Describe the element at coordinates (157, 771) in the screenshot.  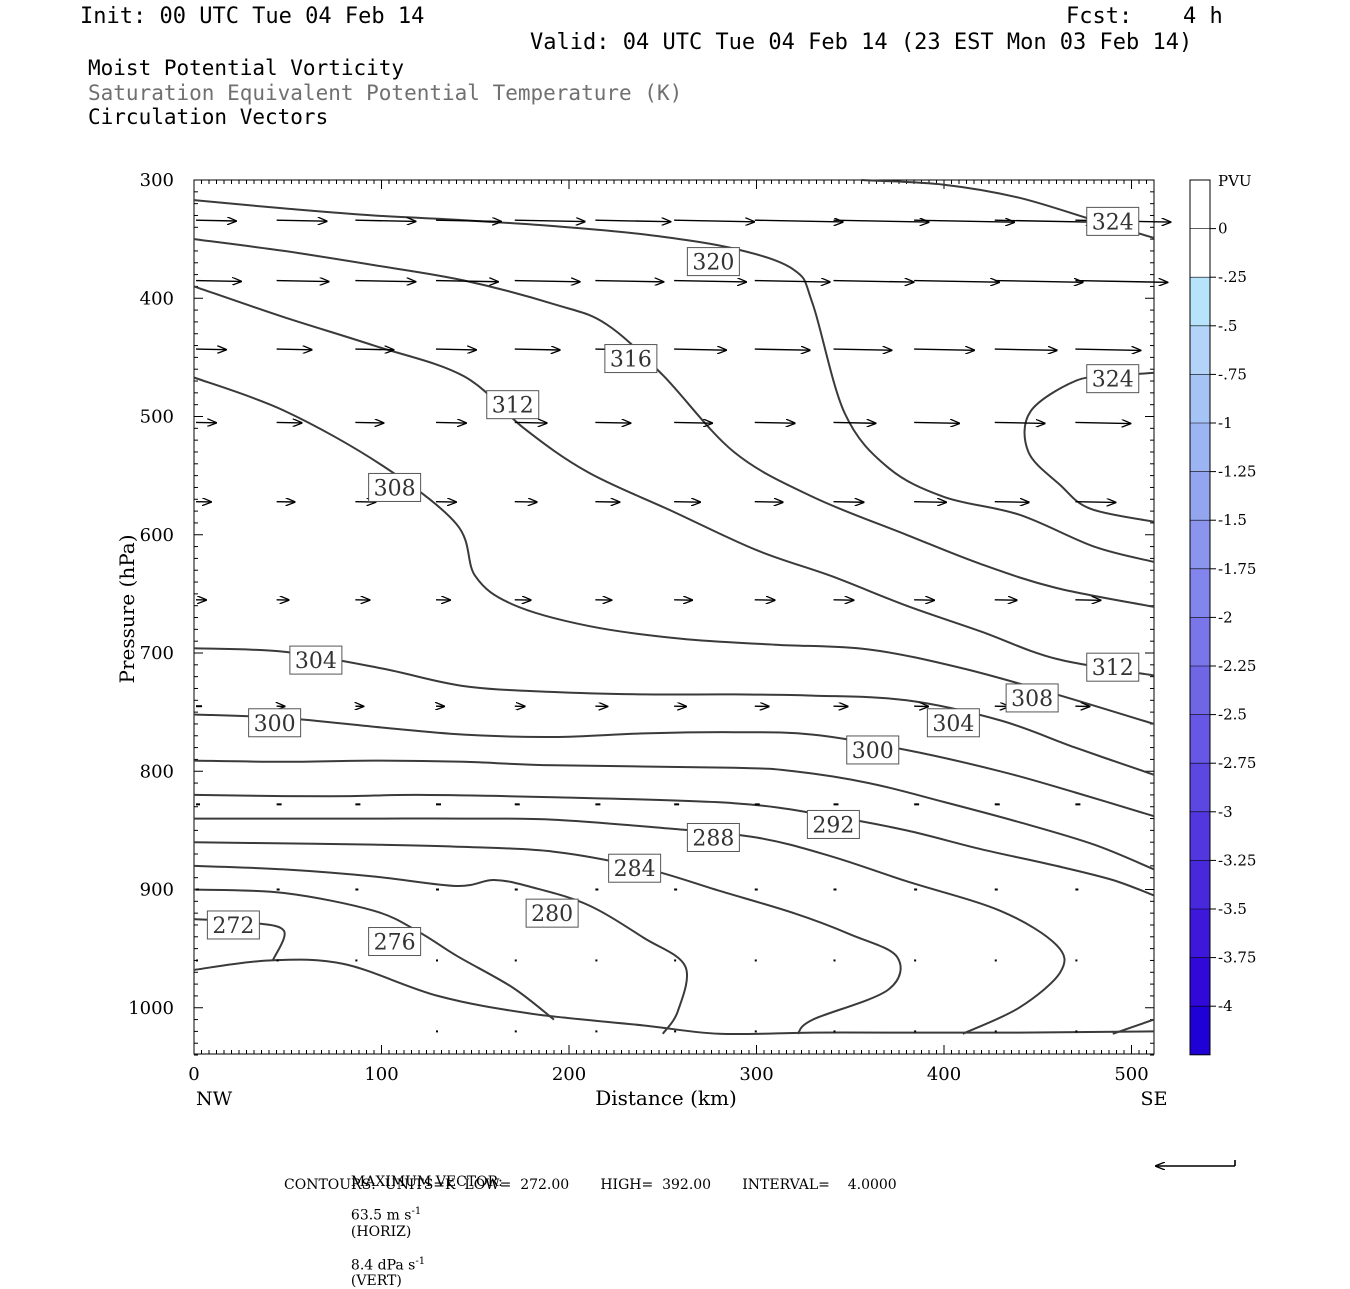
I see `y-tick-label: 800` at that location.